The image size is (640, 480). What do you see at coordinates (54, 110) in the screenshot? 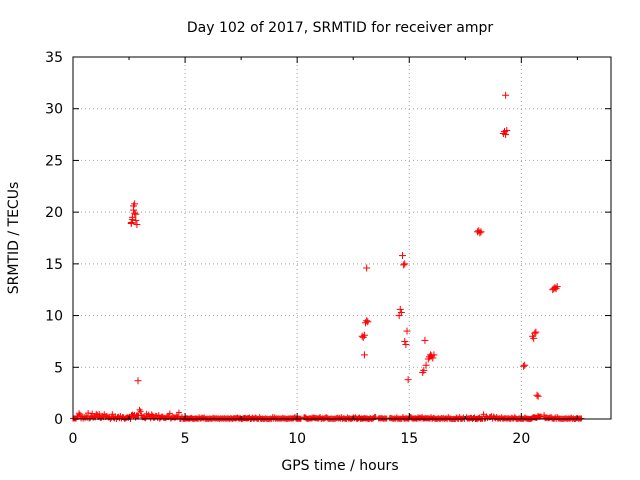
I see `y-tick-label: 30` at bounding box center [54, 110].